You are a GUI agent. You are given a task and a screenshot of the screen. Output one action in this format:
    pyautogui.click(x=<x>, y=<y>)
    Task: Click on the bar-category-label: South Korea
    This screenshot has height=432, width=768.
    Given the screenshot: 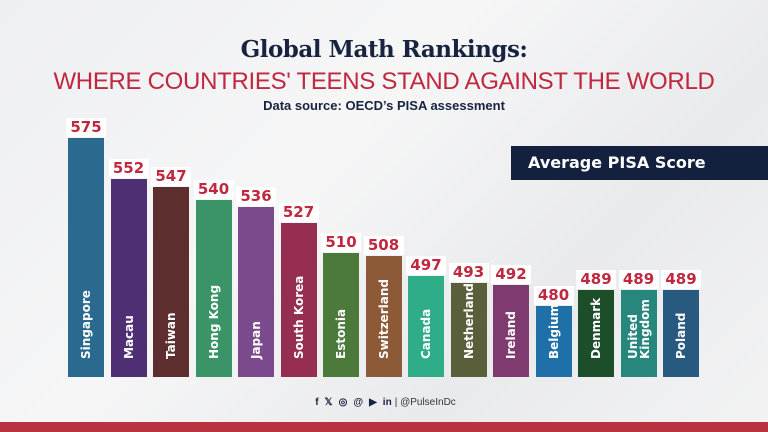 What is the action you would take?
    pyautogui.click(x=298, y=317)
    